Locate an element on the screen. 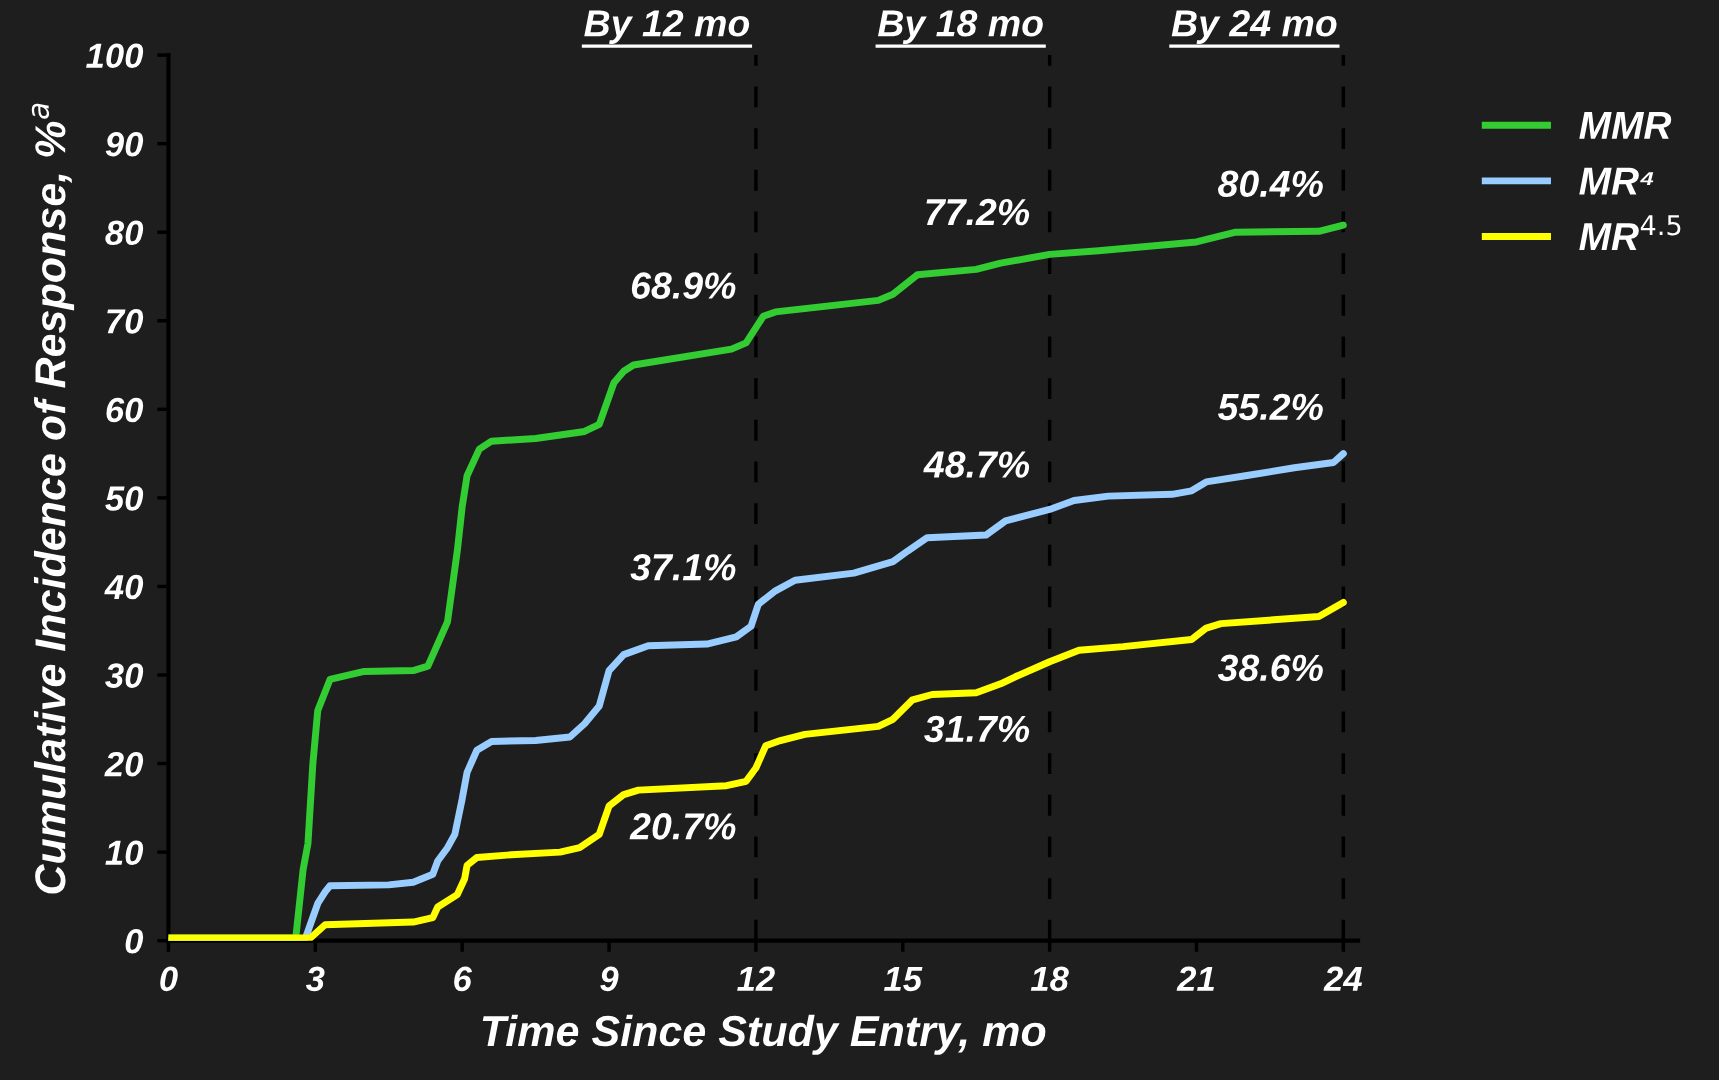 This screenshot has height=1080, width=1719. y-tick-label: 30 is located at coordinates (124, 675).